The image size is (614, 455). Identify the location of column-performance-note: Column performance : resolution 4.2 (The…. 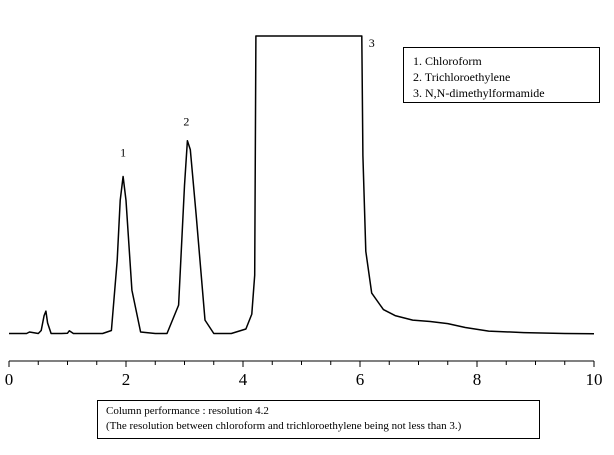
(318, 419).